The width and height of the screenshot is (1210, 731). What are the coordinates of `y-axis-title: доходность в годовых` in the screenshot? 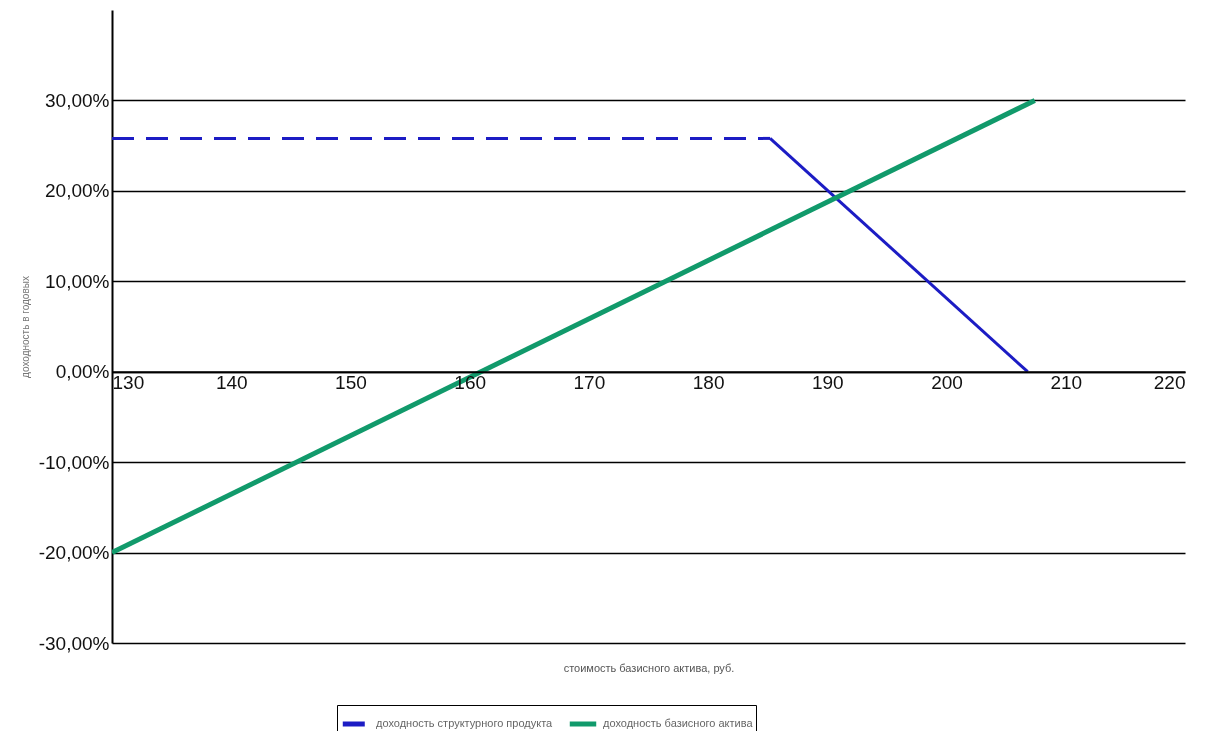 It's located at (25, 327).